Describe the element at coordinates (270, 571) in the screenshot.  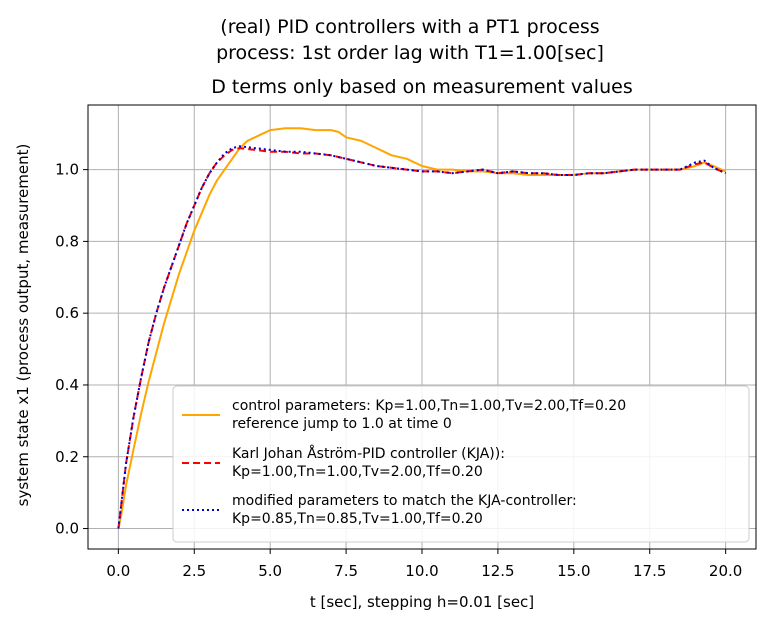
I see `x-tick-label-2: 5.0` at that location.